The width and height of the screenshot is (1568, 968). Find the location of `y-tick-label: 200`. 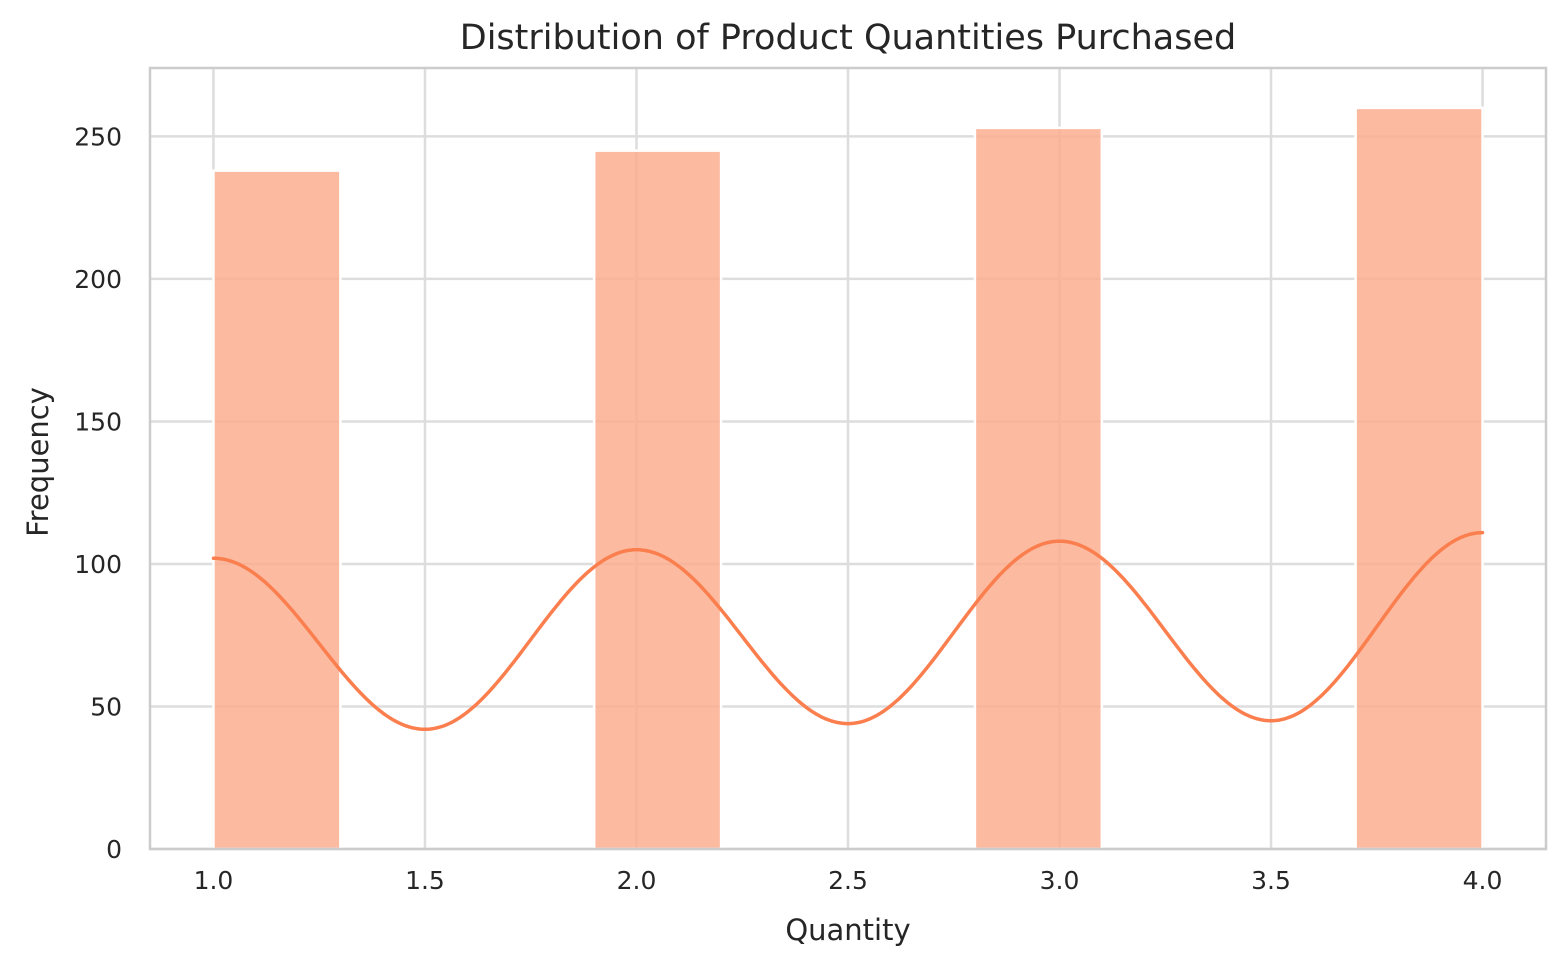

y-tick-label: 200 is located at coordinates (98, 279).